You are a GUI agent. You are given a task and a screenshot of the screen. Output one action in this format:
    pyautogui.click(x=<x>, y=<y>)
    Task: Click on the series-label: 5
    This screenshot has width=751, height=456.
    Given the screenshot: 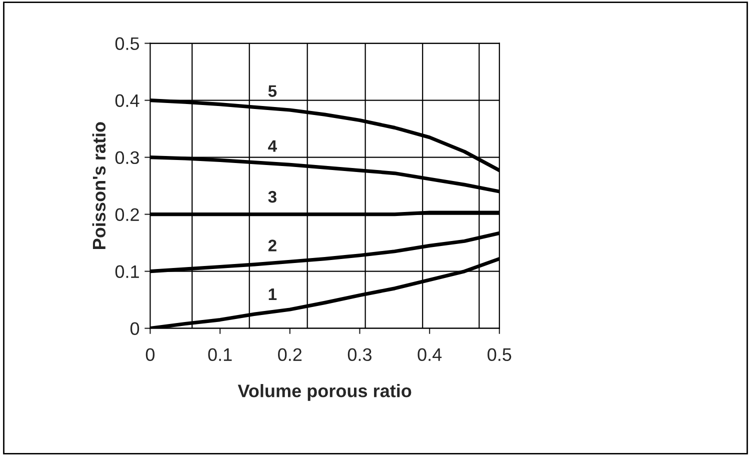 What is the action you would take?
    pyautogui.click(x=272, y=91)
    